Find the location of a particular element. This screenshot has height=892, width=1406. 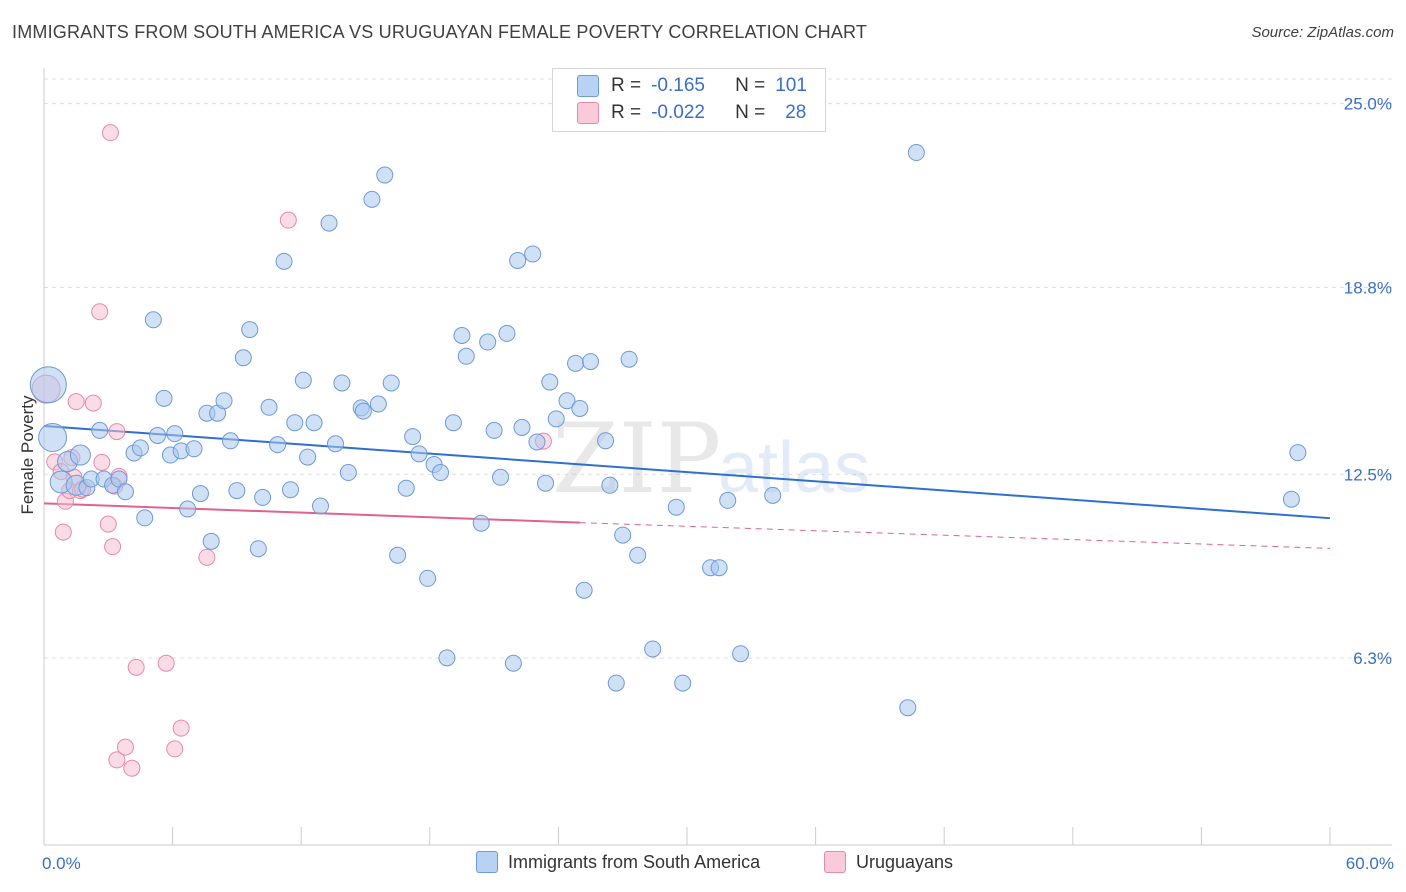

series-legend: Immigrants from South America Uruguayans is located at coordinates (703, 865).